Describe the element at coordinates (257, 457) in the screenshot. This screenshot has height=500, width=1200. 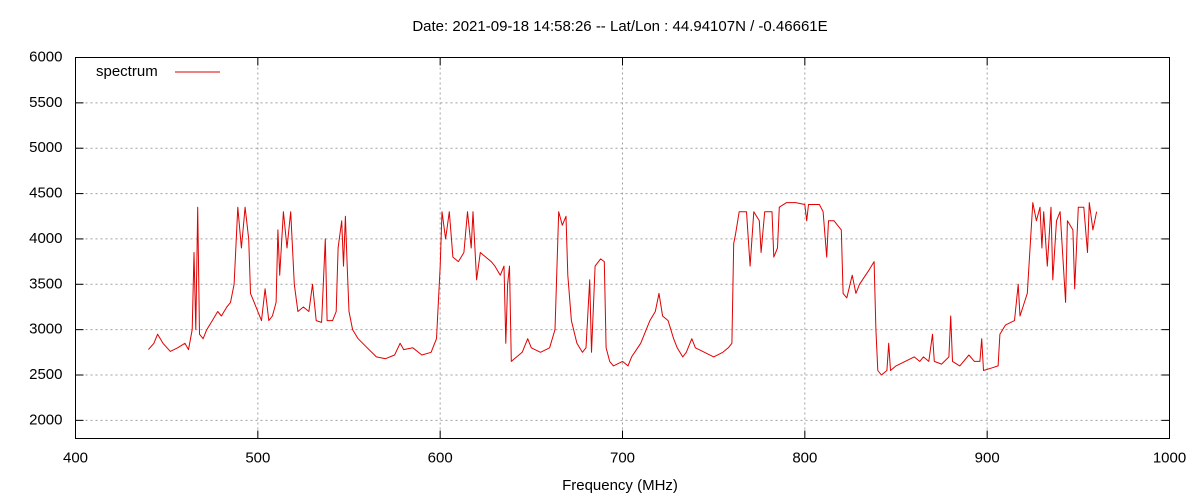
I see `x-tick-label: 500` at that location.